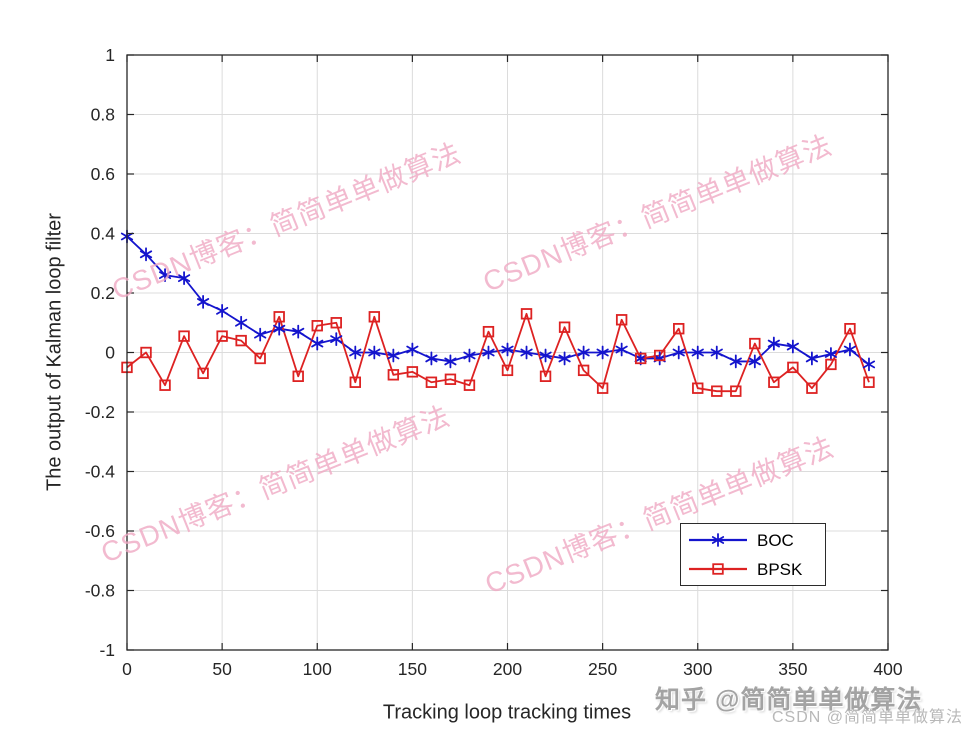  I want to click on x-axis-label: Tracking loop tracking times, so click(507, 712).